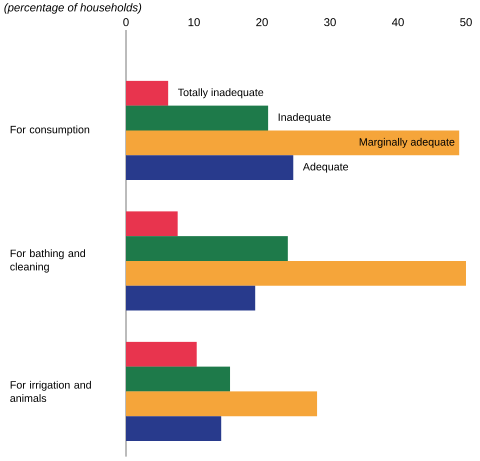 This screenshot has width=480, height=461. What do you see at coordinates (466, 22) in the screenshot?
I see `x-tick-label: 50` at bounding box center [466, 22].